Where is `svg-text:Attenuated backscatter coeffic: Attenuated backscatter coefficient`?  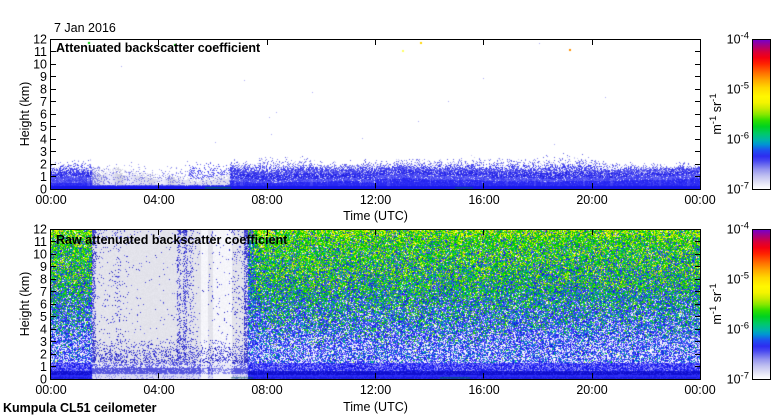
svg-text:Attenuated backscatter coeffic: Attenuated backscatter coefficient is located at coordinates (158, 48).